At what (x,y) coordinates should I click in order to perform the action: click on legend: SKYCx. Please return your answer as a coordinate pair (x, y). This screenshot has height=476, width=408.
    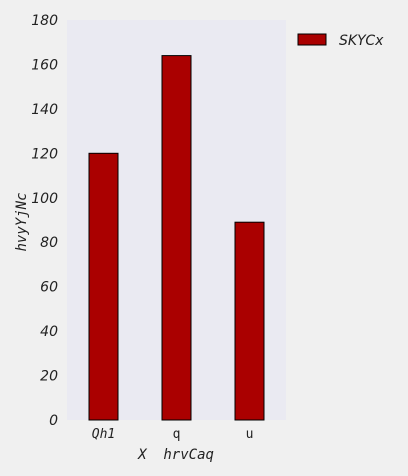
    Looking at the image, I should click on (340, 41).